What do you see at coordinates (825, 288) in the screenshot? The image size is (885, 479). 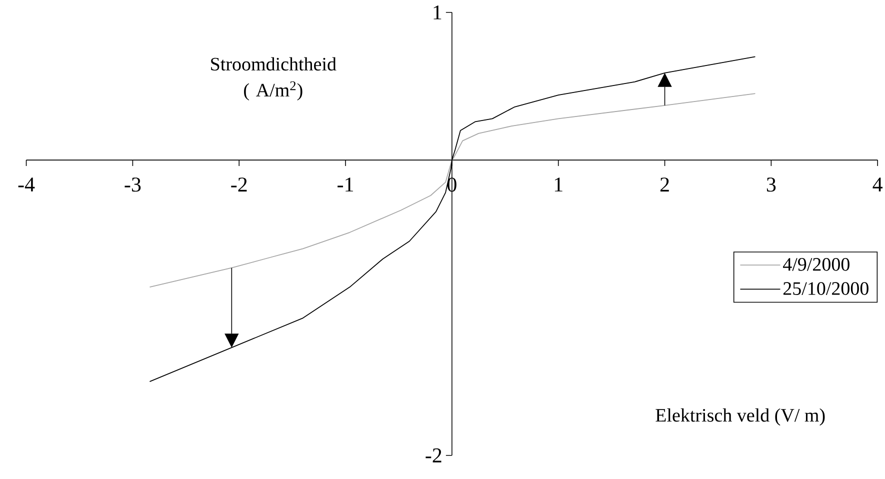 I see `legend-label: 25/10/2000` at bounding box center [825, 288].